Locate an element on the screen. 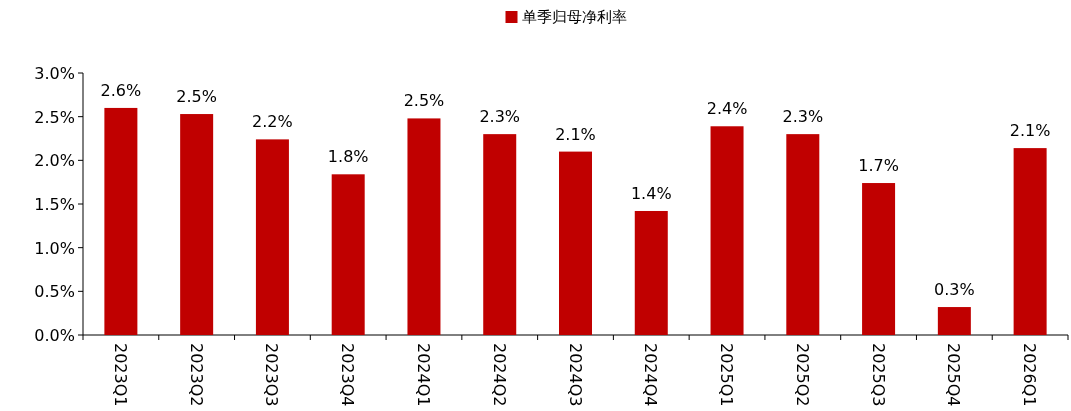 The height and width of the screenshot is (411, 1071). y-tick-label: 1.5% is located at coordinates (54, 204).